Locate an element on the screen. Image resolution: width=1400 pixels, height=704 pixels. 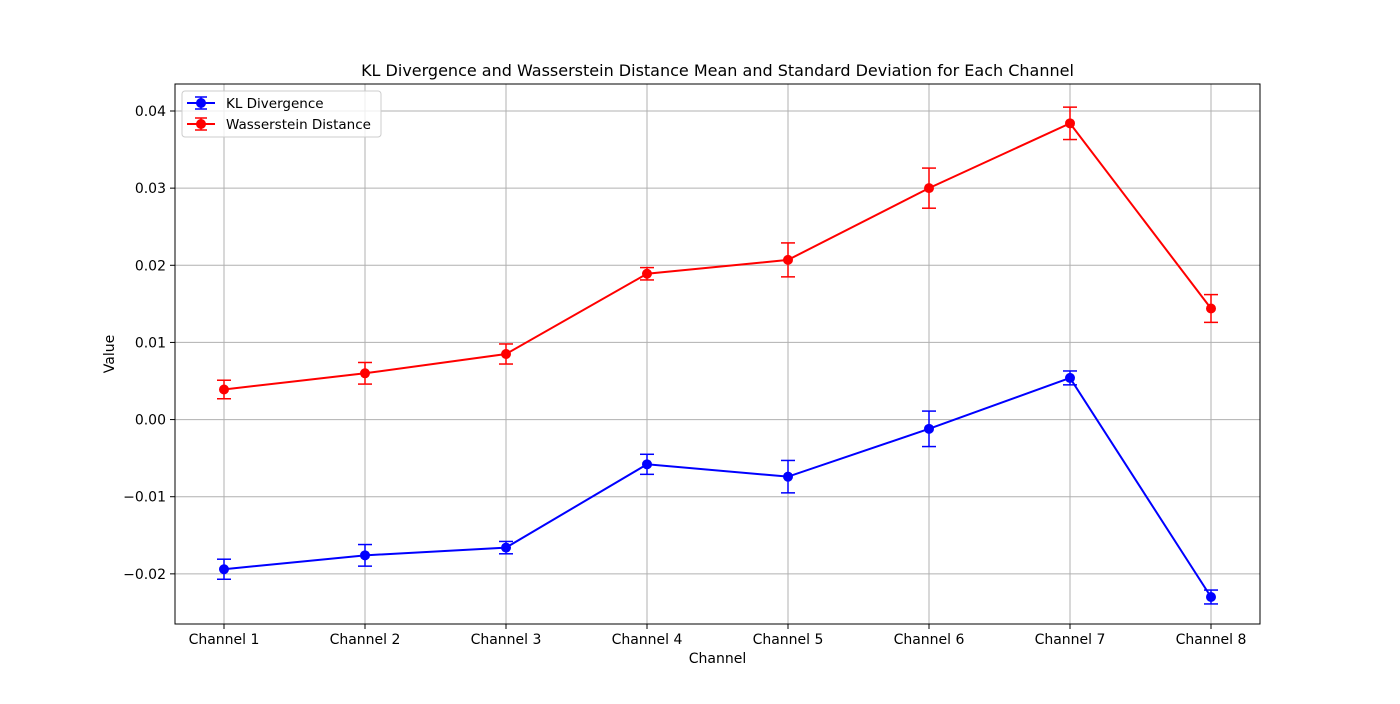
legend-item-kl-divergence: KL Divergence is located at coordinates (255, 104).